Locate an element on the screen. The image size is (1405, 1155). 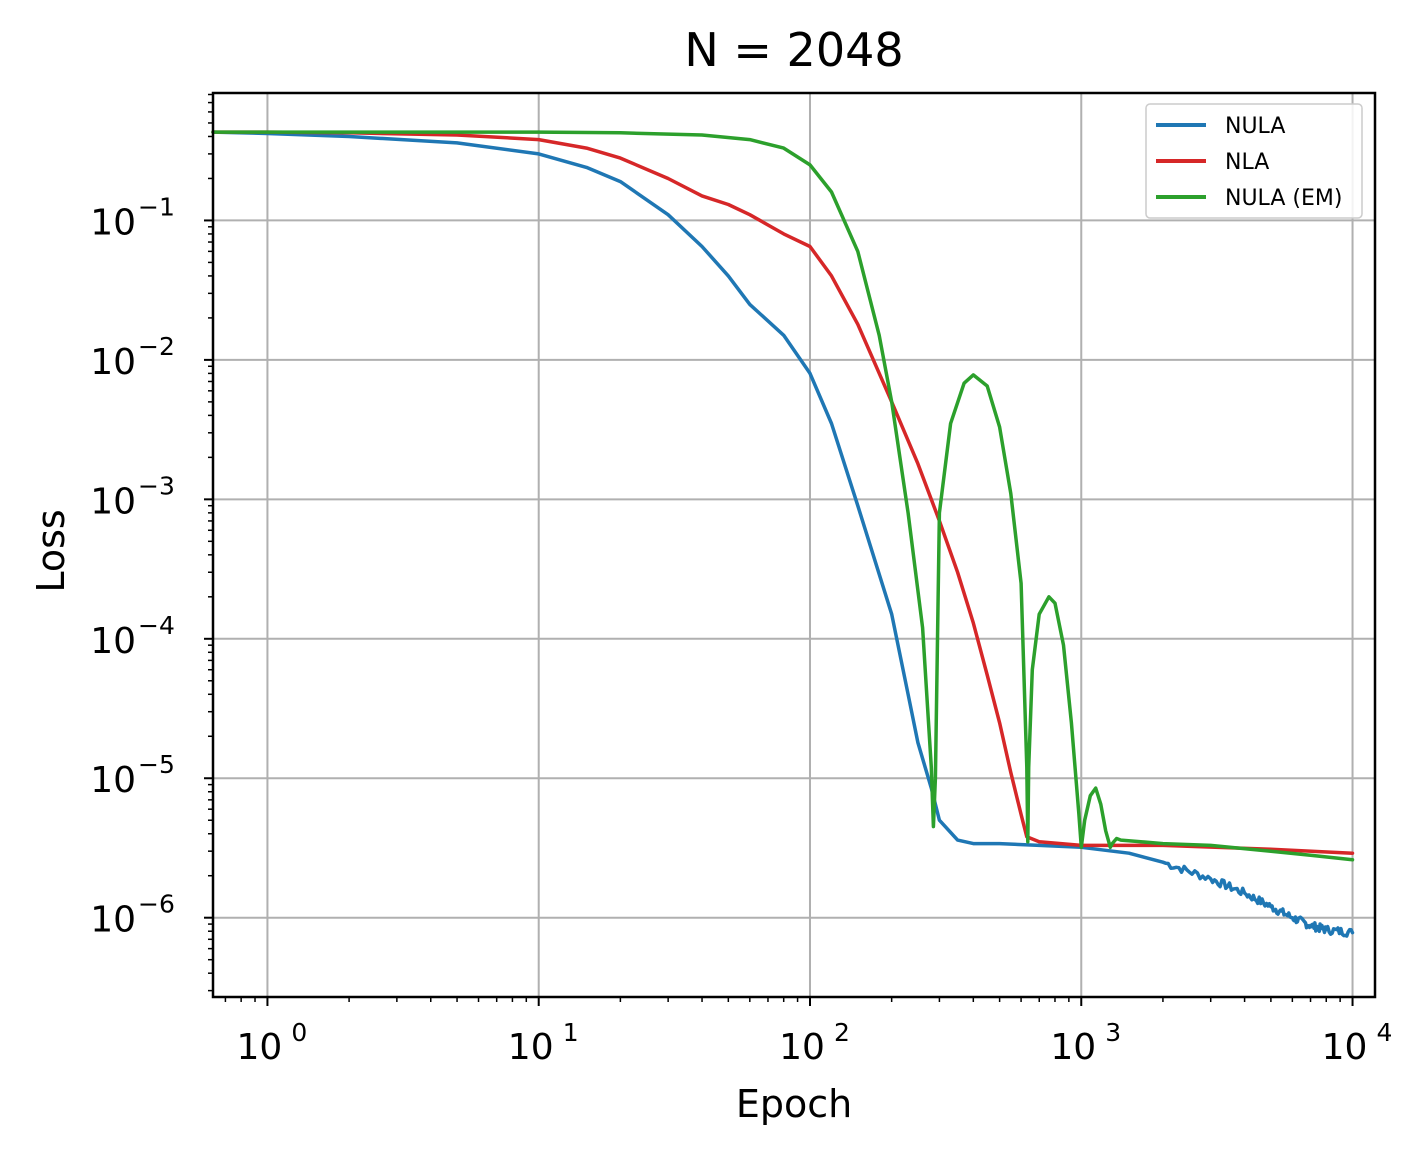
legend: NULA NLA NULA (EM) is located at coordinates (1254, 161).